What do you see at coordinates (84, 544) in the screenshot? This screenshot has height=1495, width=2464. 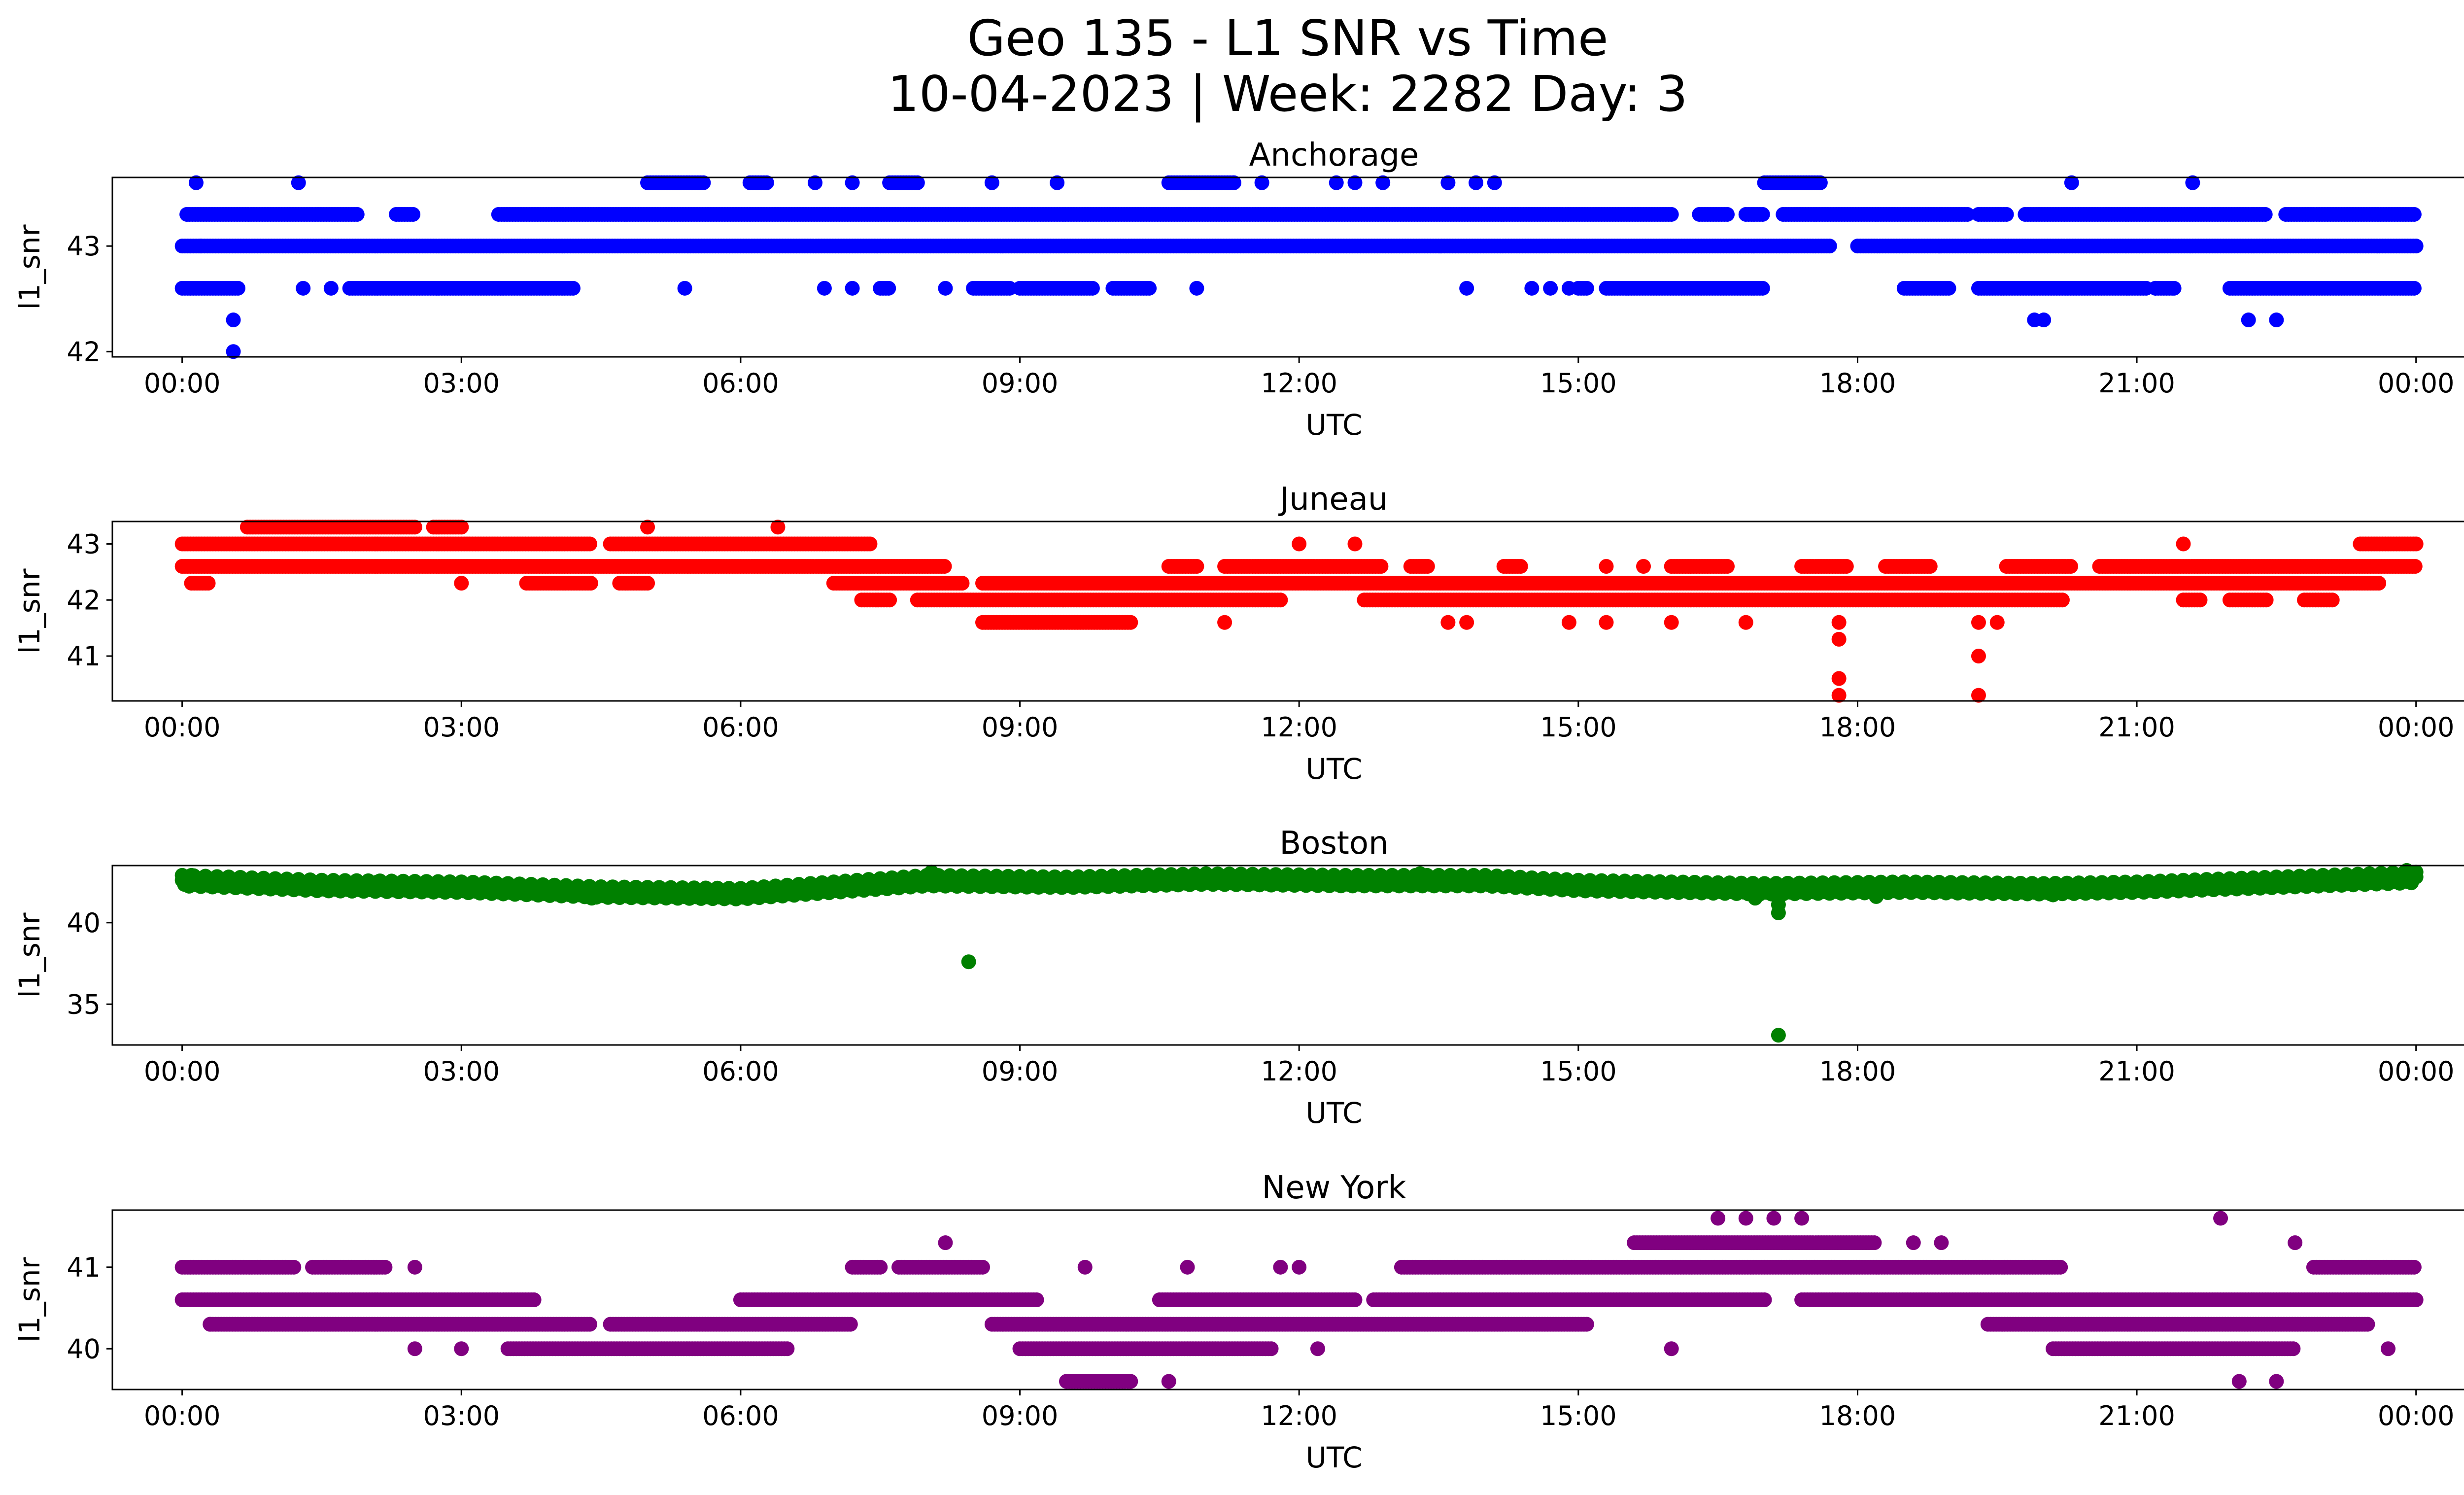 I see `y-tick-label: 43` at bounding box center [84, 544].